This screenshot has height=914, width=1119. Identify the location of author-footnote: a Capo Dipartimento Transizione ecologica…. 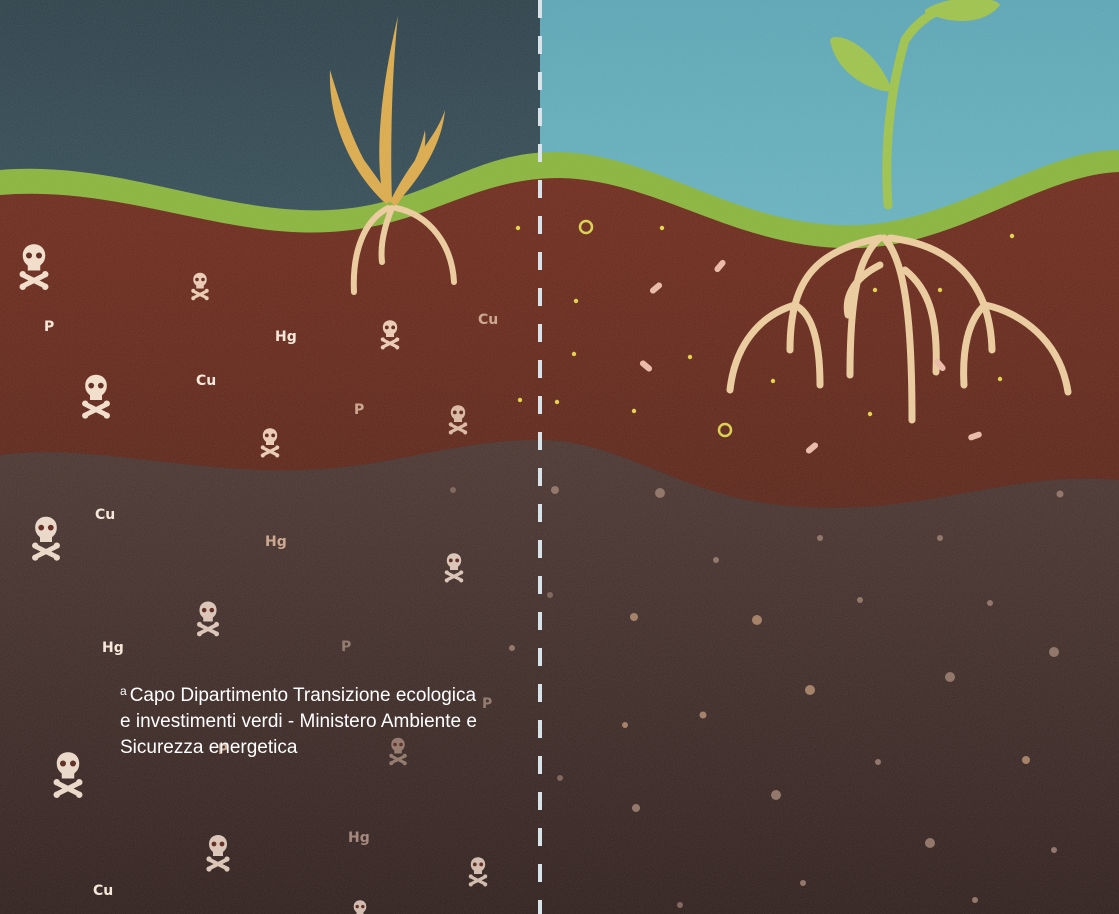
(300, 719).